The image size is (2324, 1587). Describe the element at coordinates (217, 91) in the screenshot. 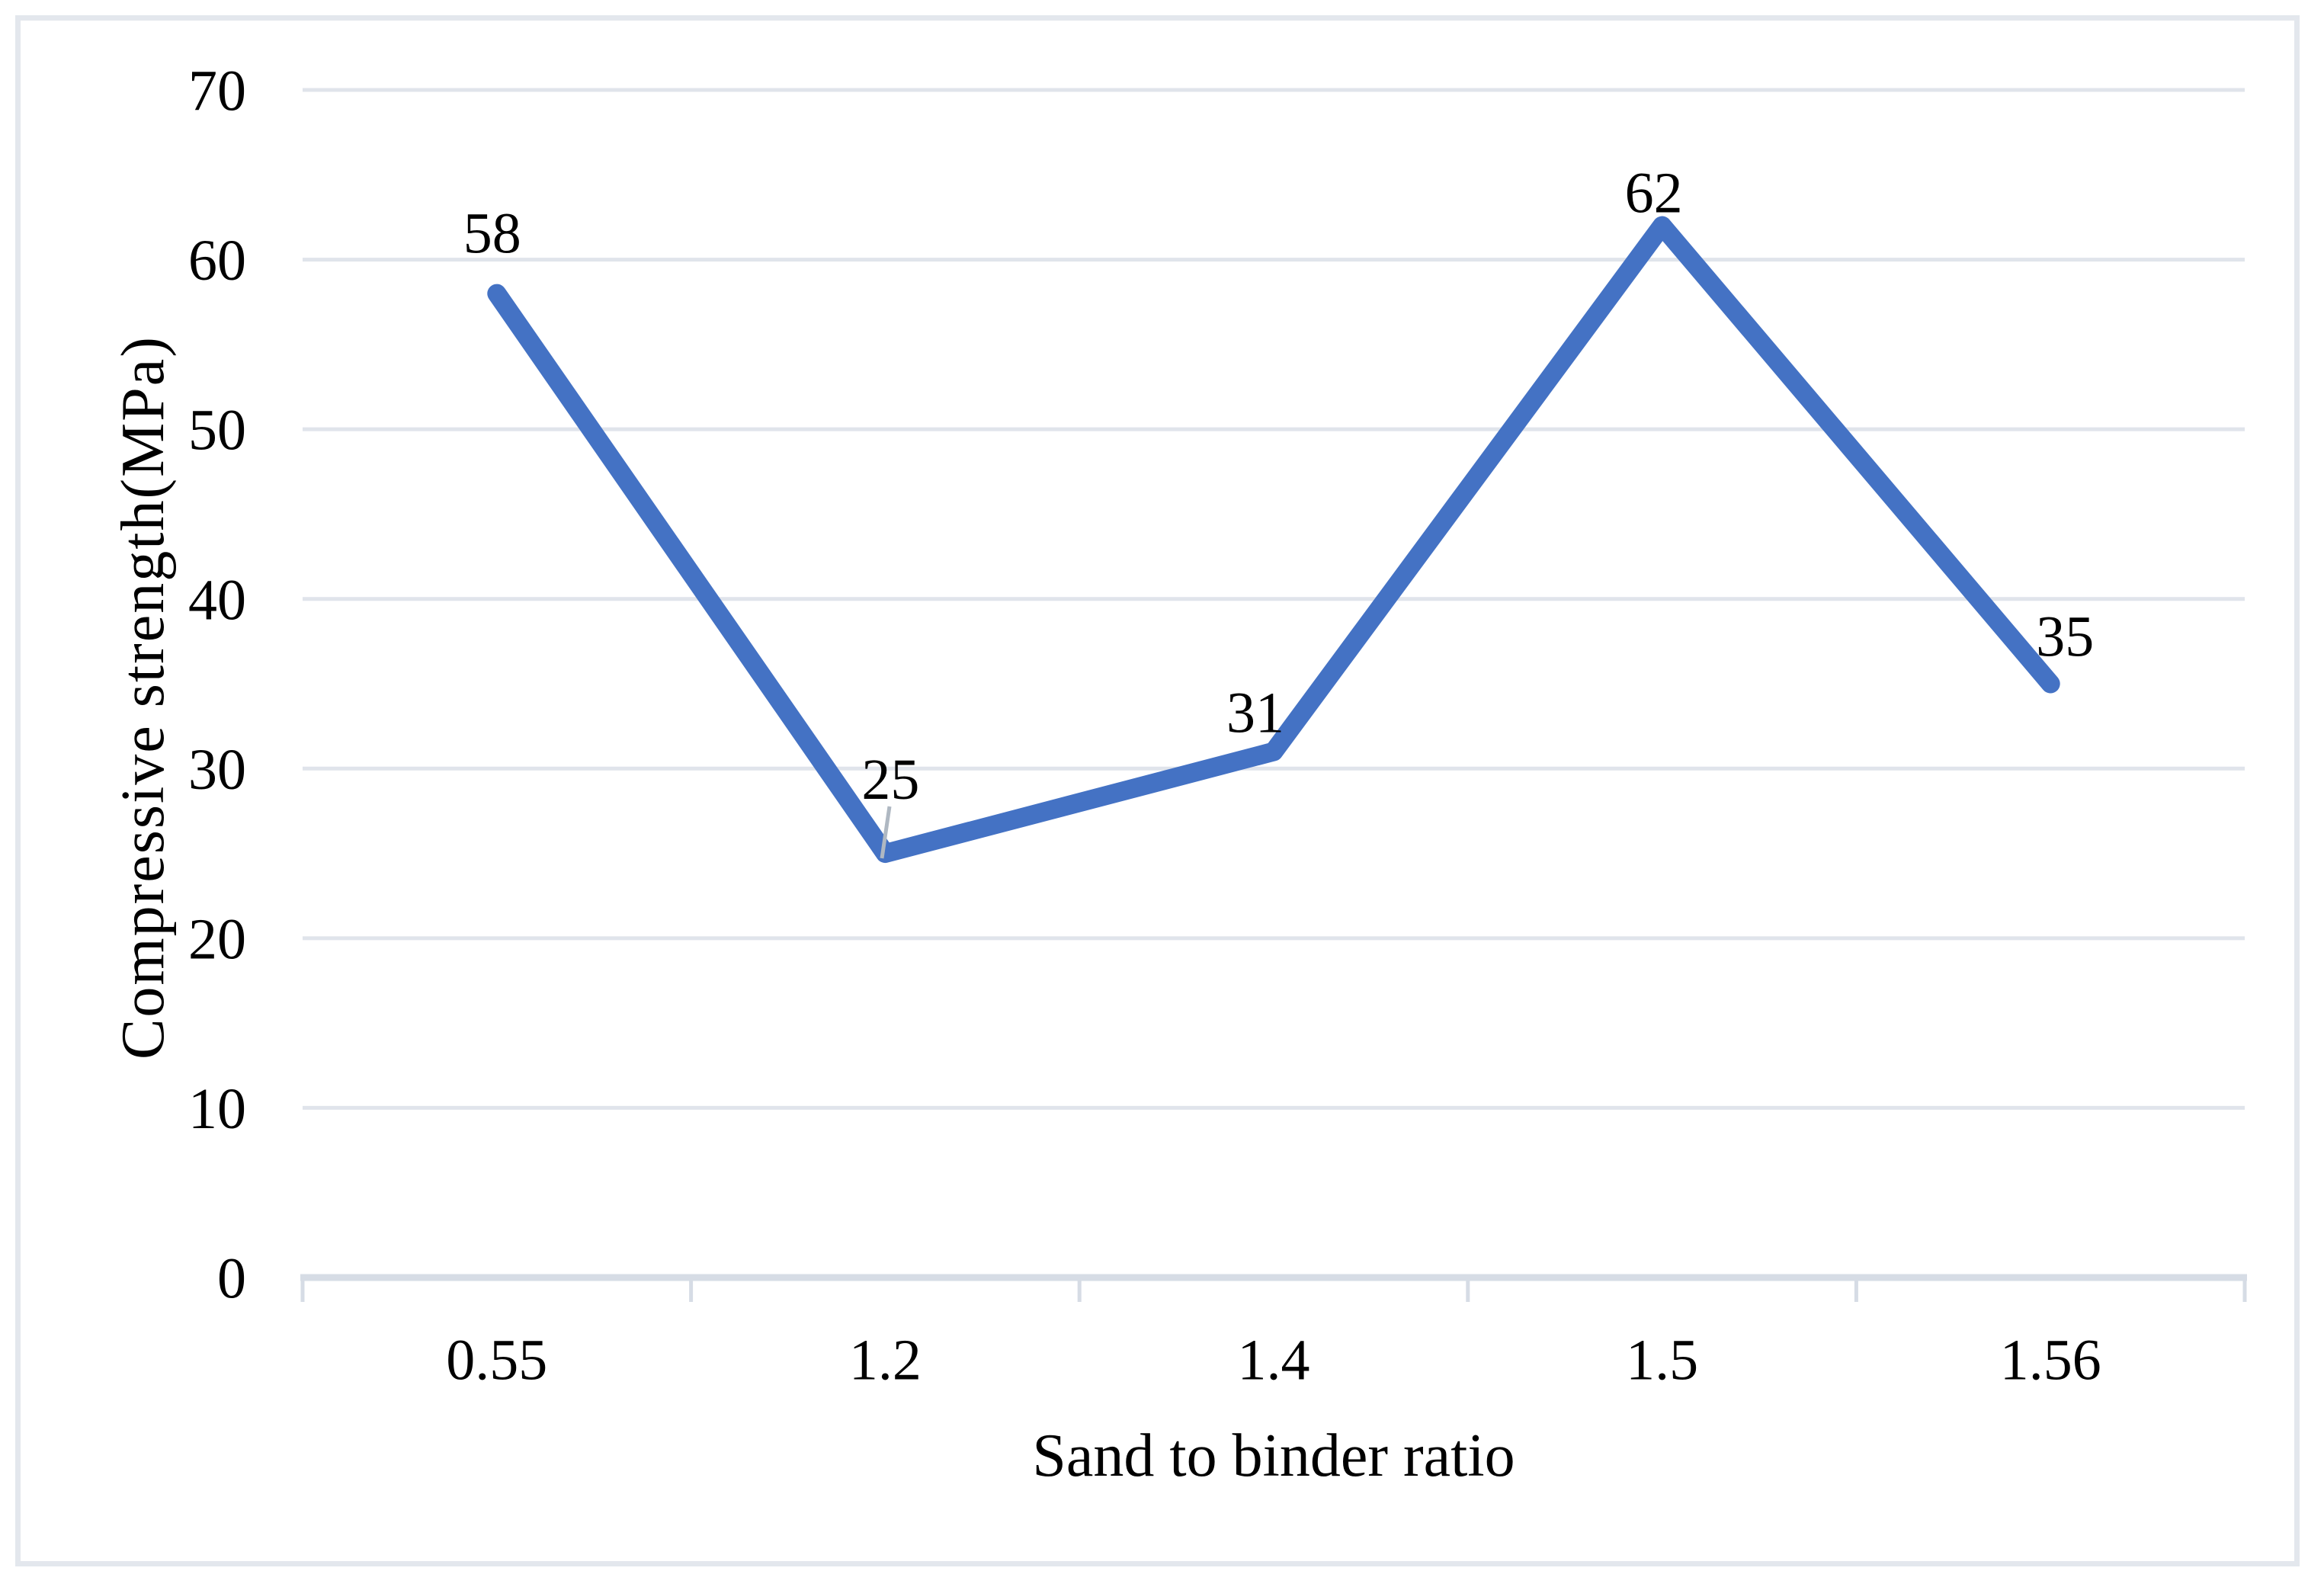

I see `y-tick-label-70: 70` at that location.